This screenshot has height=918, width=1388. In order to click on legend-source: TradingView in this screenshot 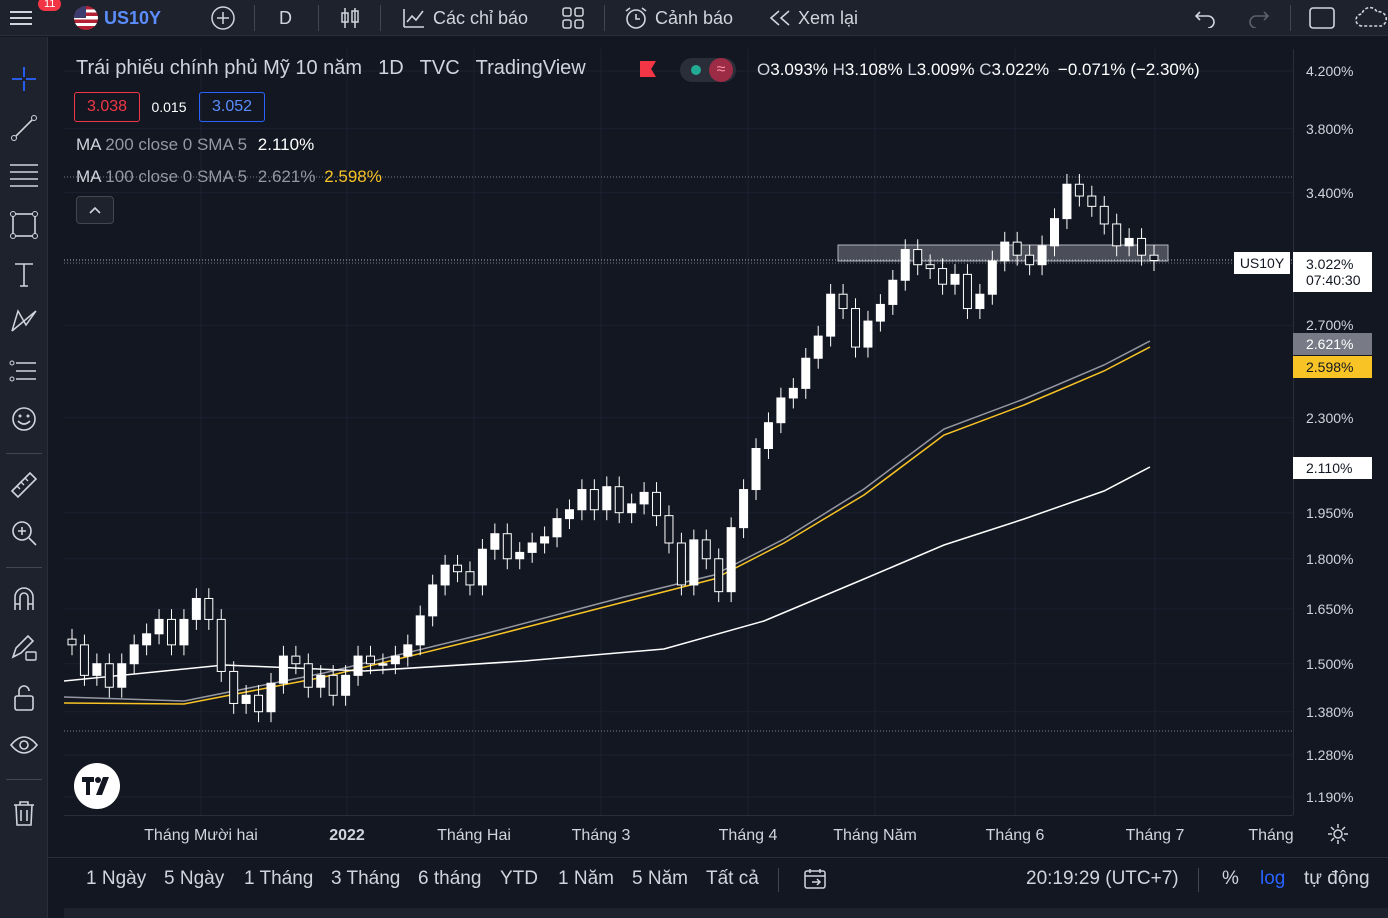, I will do `click(530, 68)`.